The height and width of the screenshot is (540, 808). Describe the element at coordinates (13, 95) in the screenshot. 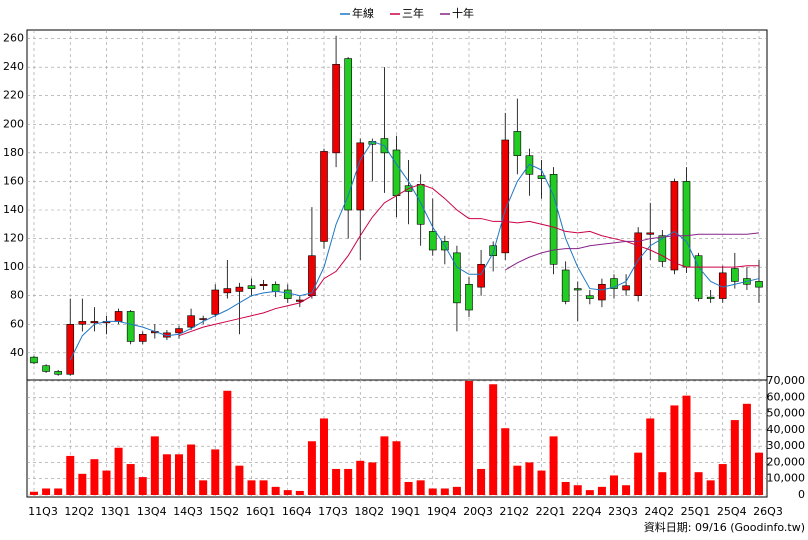

I see `y-tick-label: 220` at that location.